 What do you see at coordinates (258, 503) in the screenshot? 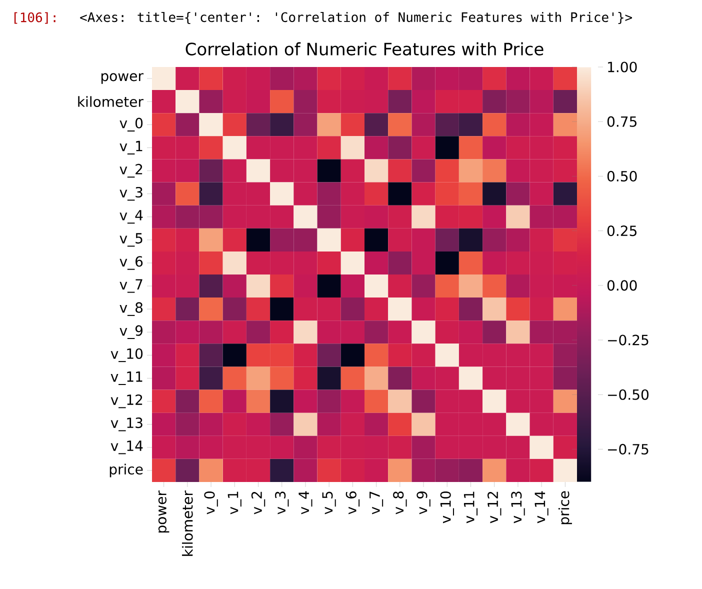
I see `x-tick-label: v_2` at bounding box center [258, 503].